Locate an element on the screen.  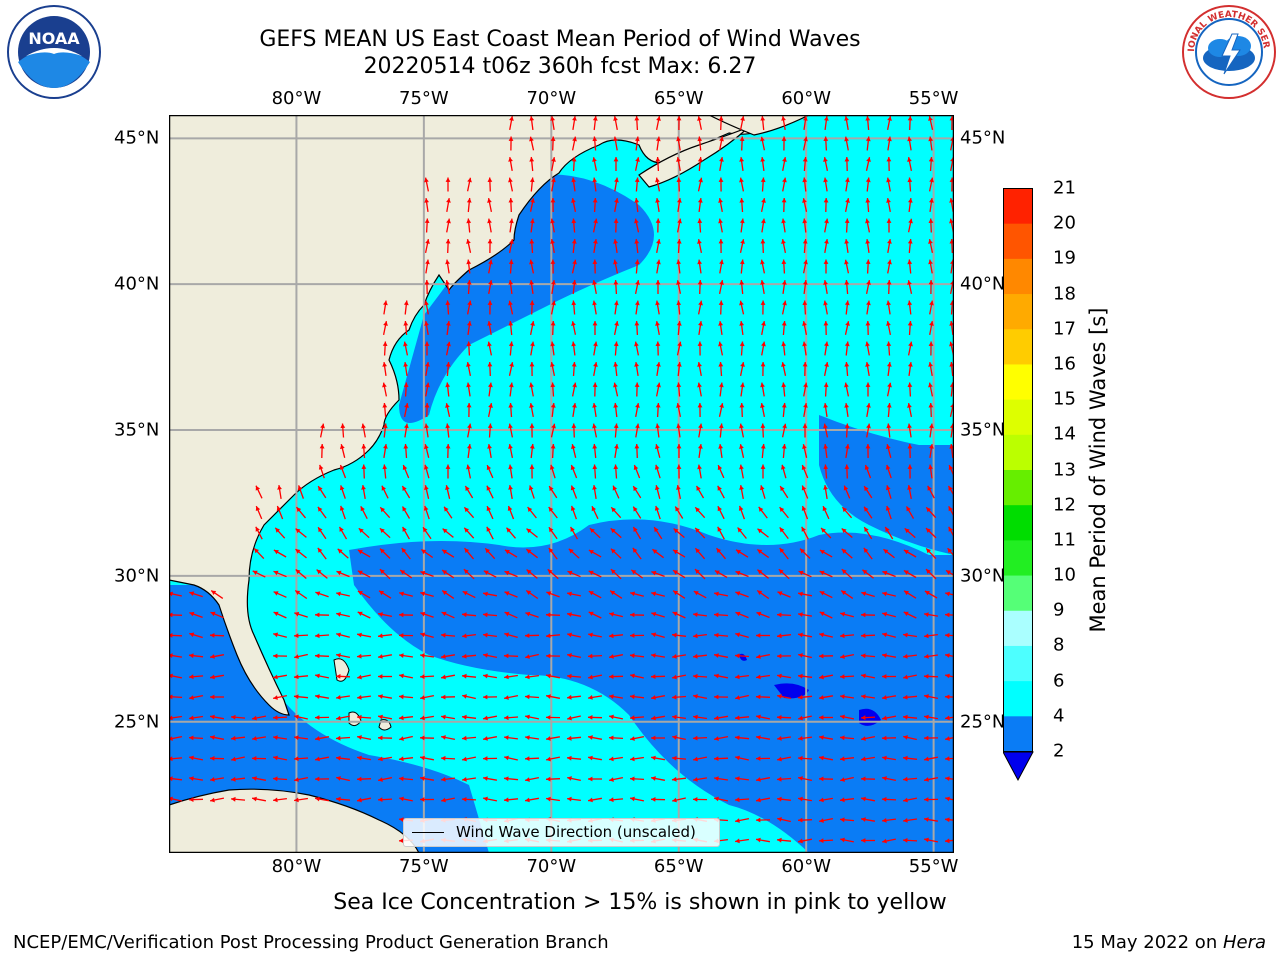
lat-tick-left: 40°N is located at coordinates (137, 284).